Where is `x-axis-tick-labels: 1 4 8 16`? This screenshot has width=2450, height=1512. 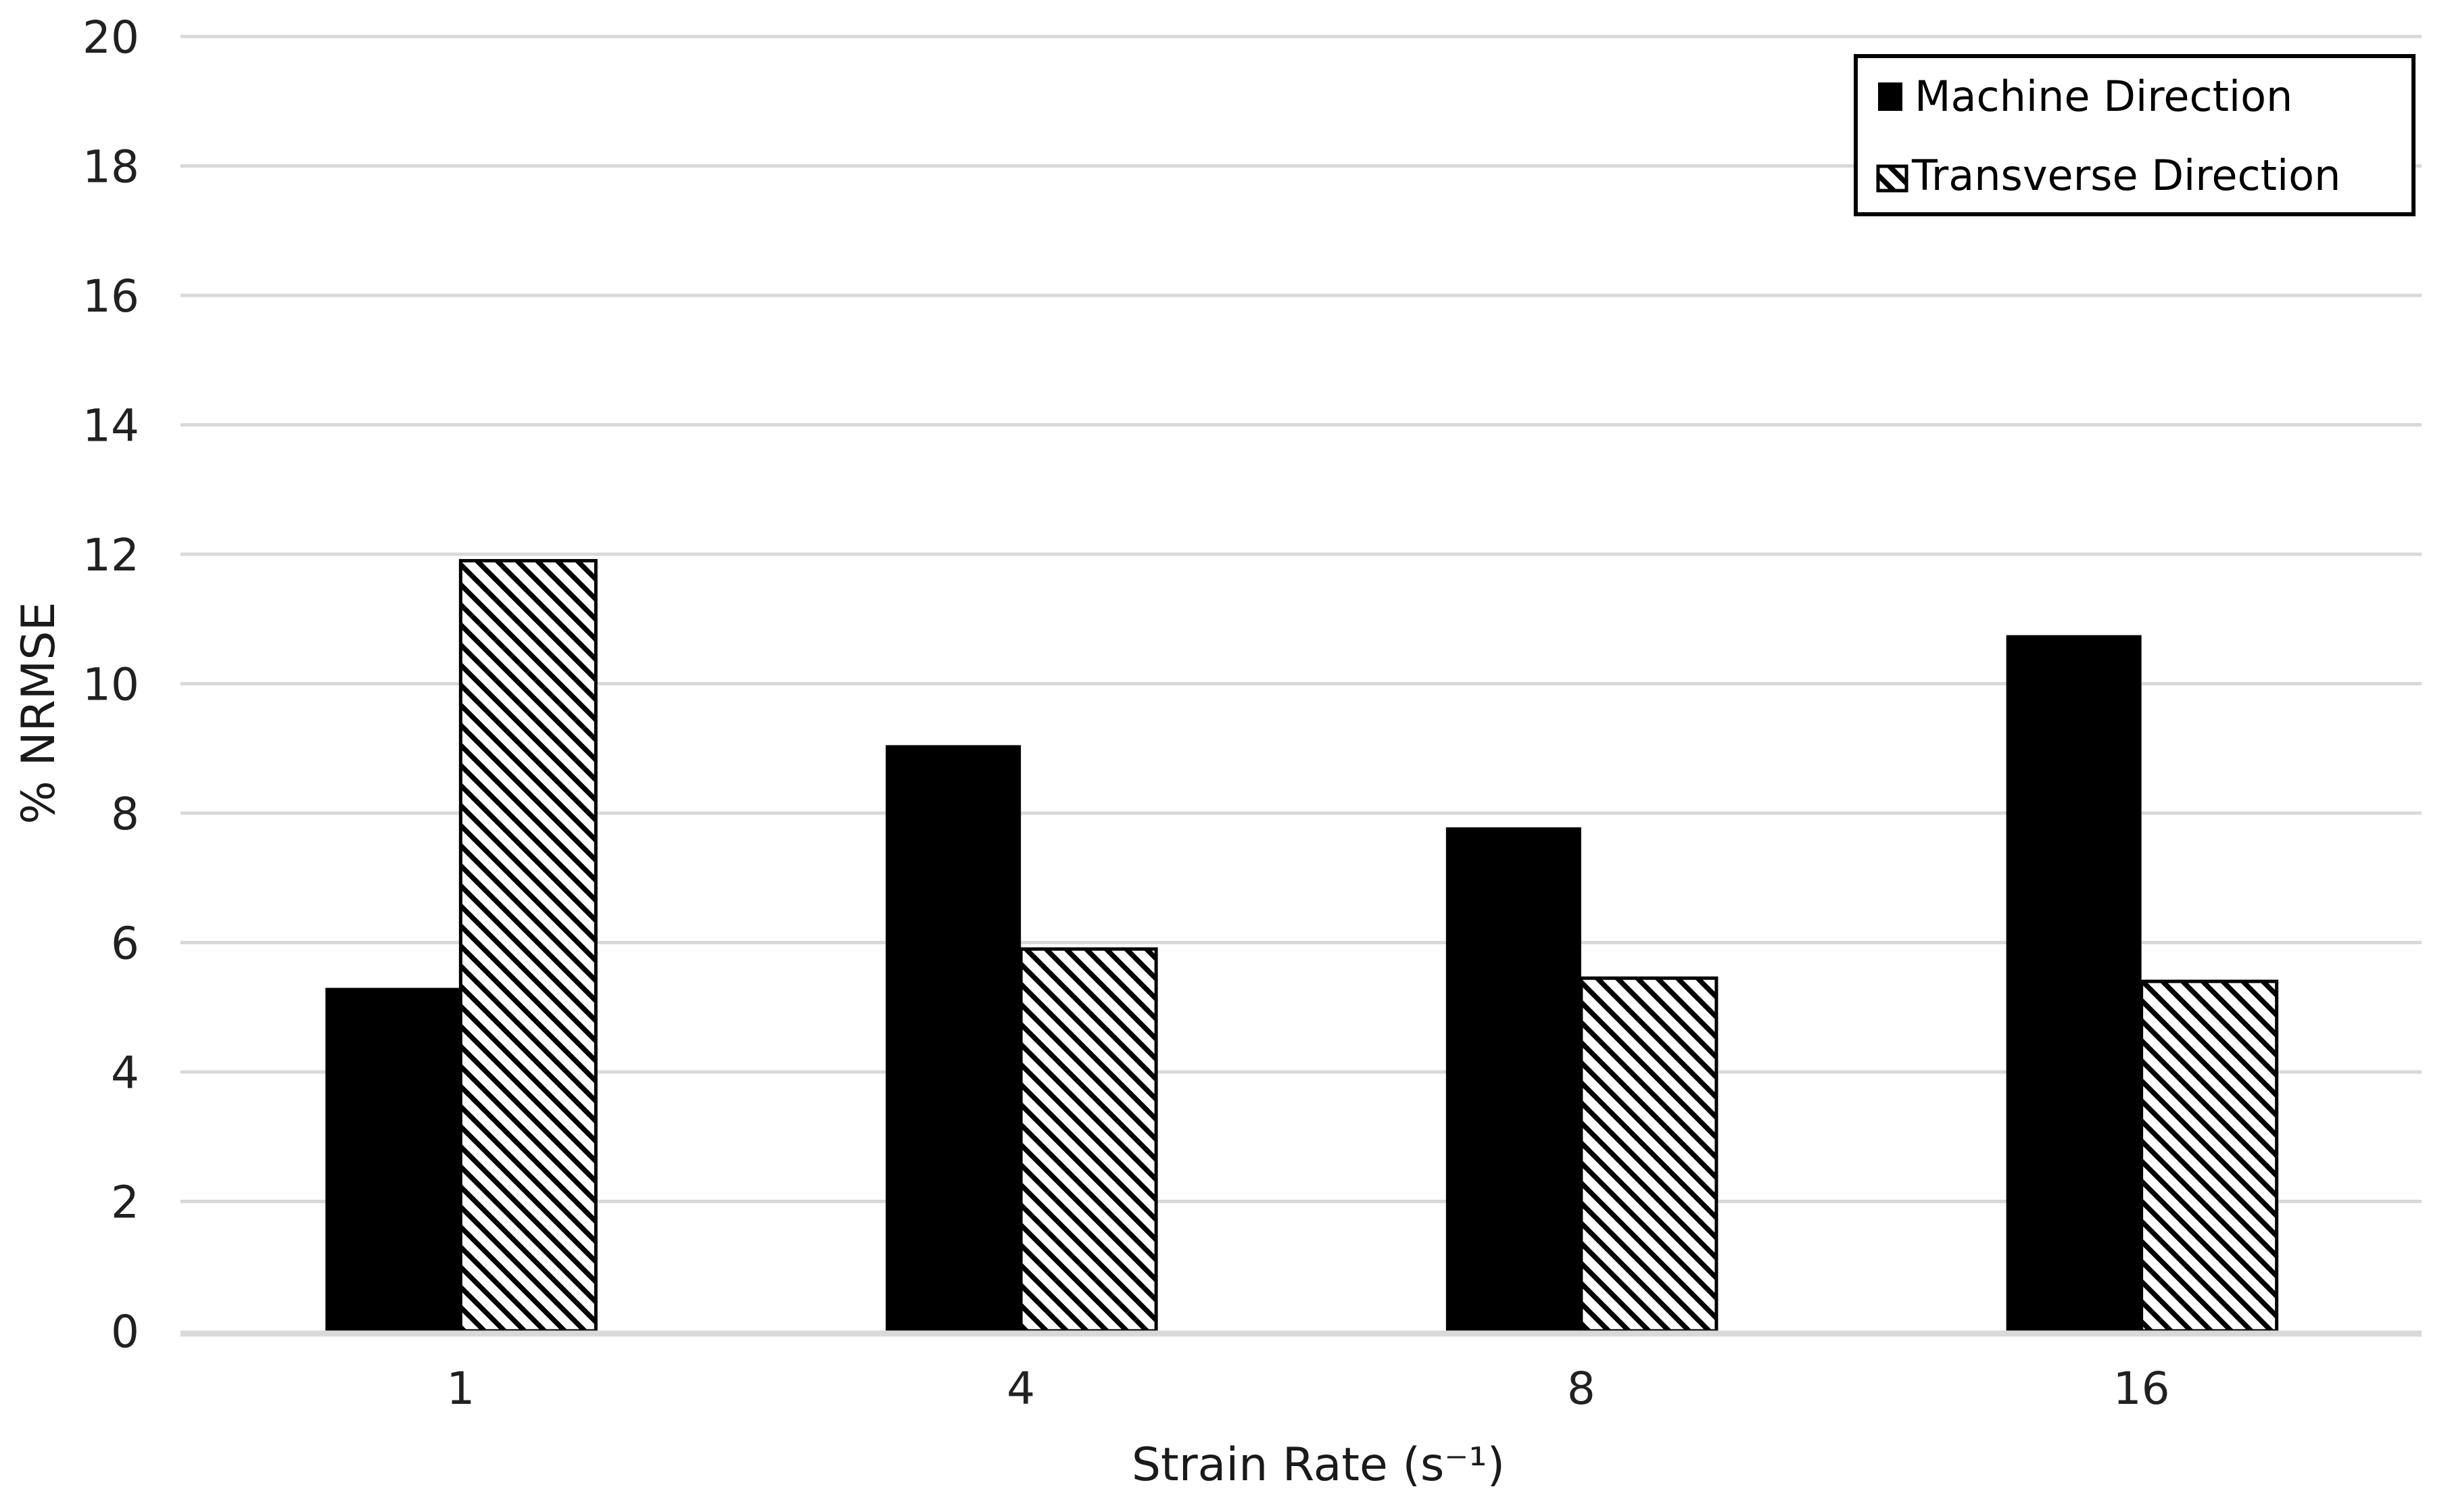
x-axis-tick-labels: 1 4 8 16 is located at coordinates (1307, 1389).